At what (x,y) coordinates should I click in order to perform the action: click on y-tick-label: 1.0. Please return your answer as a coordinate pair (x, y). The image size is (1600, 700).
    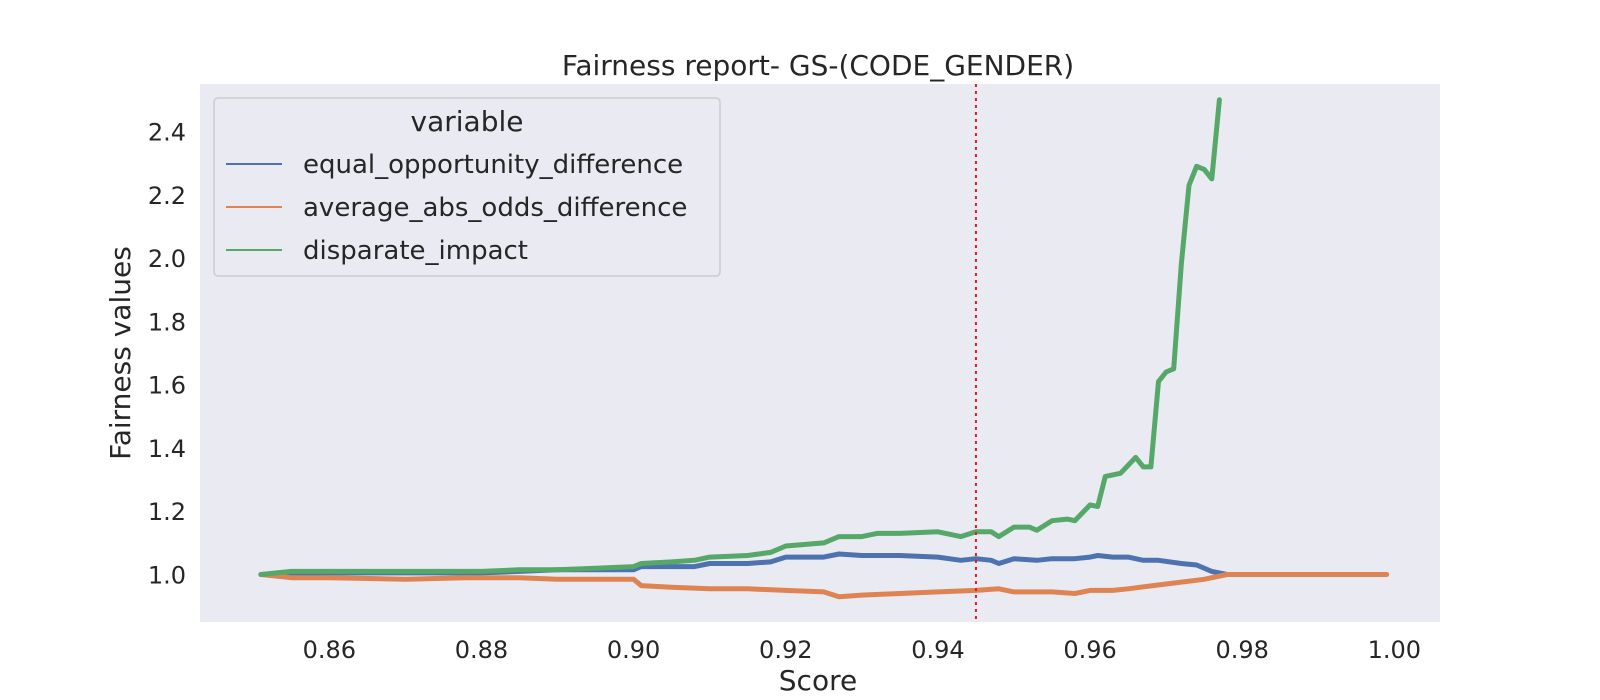
    Looking at the image, I should click on (167, 576).